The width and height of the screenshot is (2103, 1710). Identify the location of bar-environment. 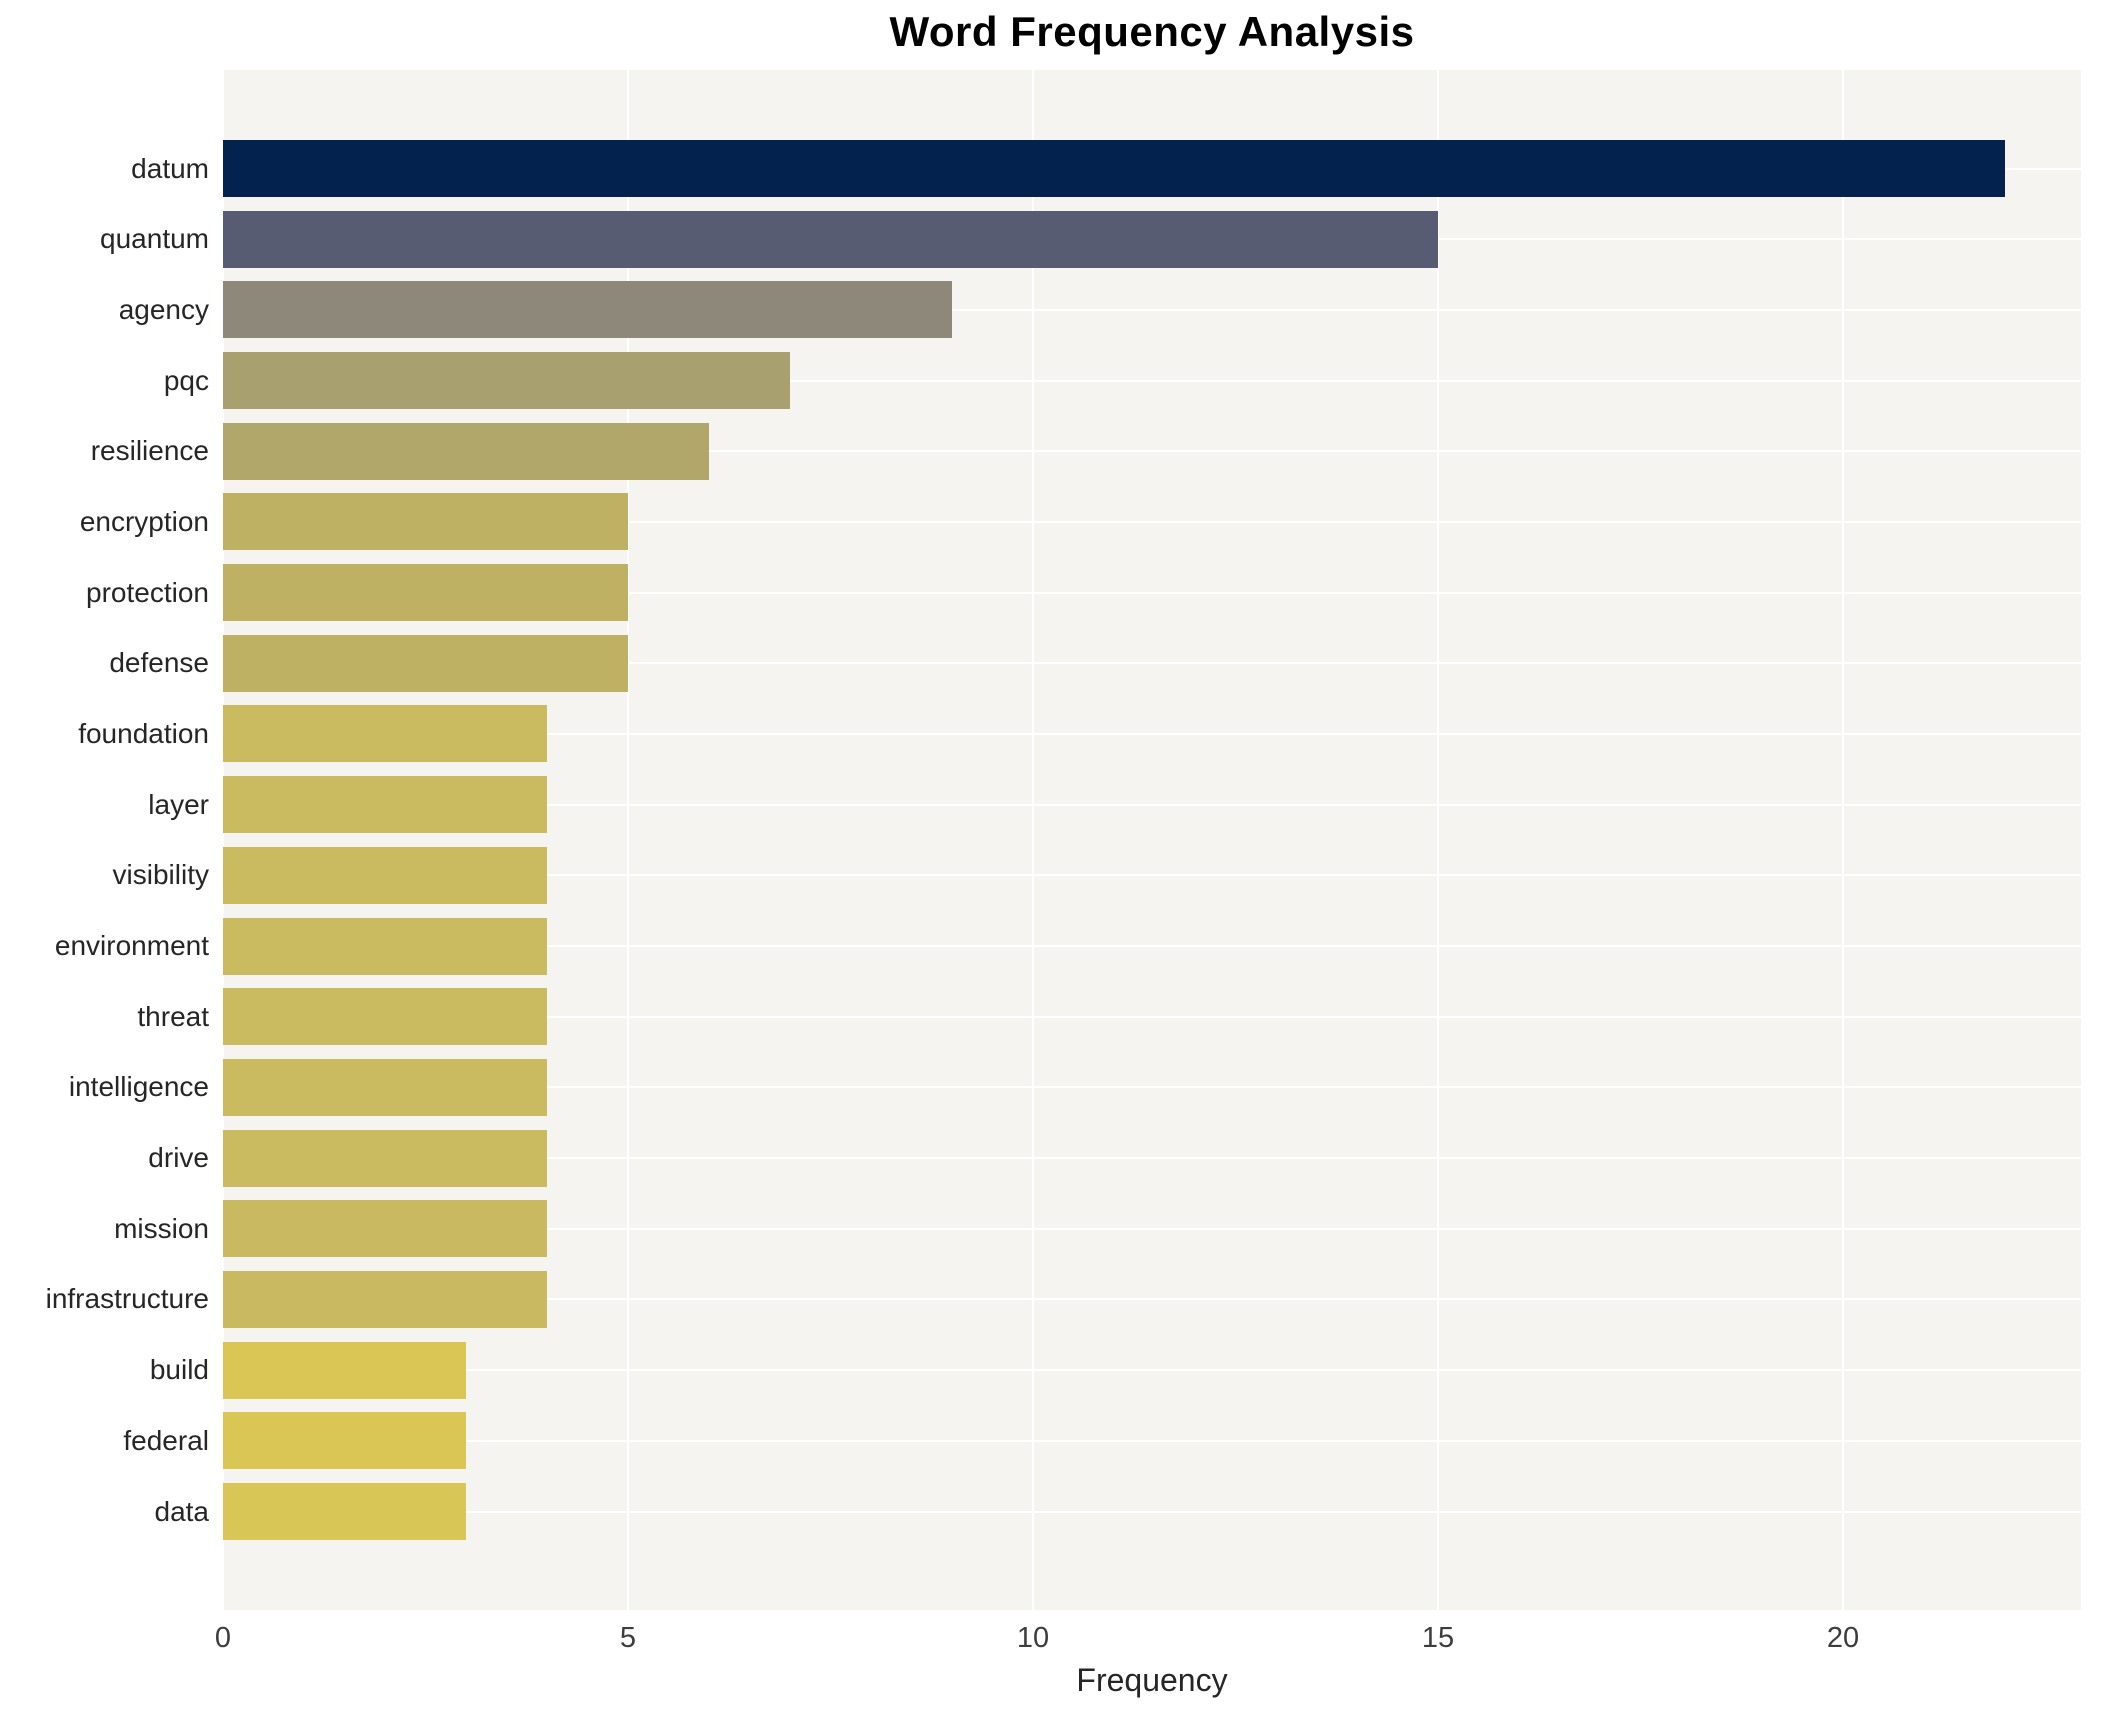
(385, 946).